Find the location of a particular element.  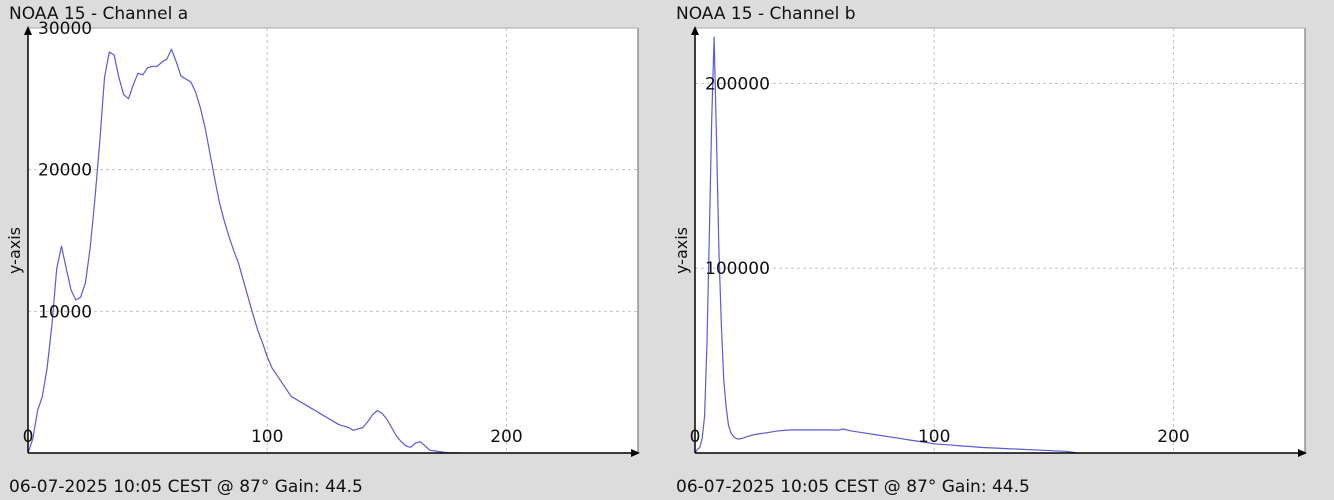

chart-title: NOAA 15 - Channel b is located at coordinates (766, 14).